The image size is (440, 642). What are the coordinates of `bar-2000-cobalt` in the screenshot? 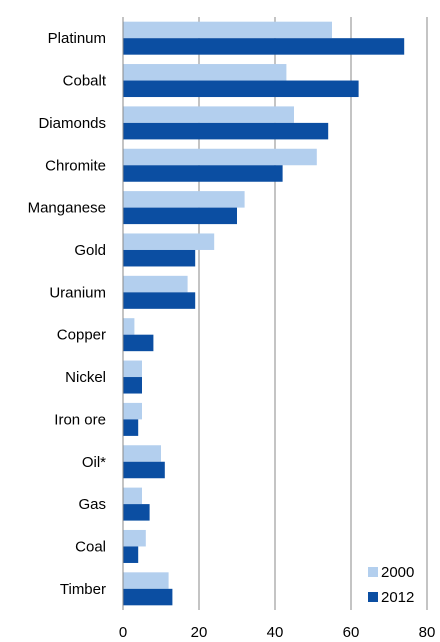 It's located at (205, 72).